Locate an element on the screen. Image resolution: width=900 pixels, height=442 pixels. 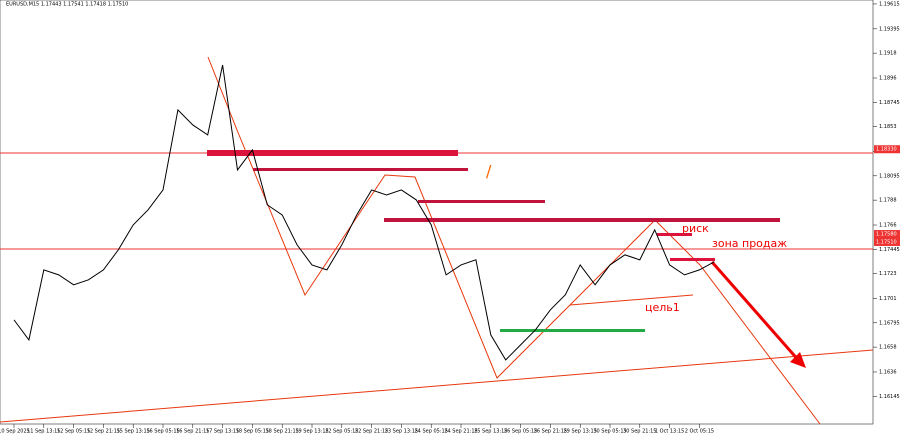
y-tick-label: 1.1853 is located at coordinates (888, 127).